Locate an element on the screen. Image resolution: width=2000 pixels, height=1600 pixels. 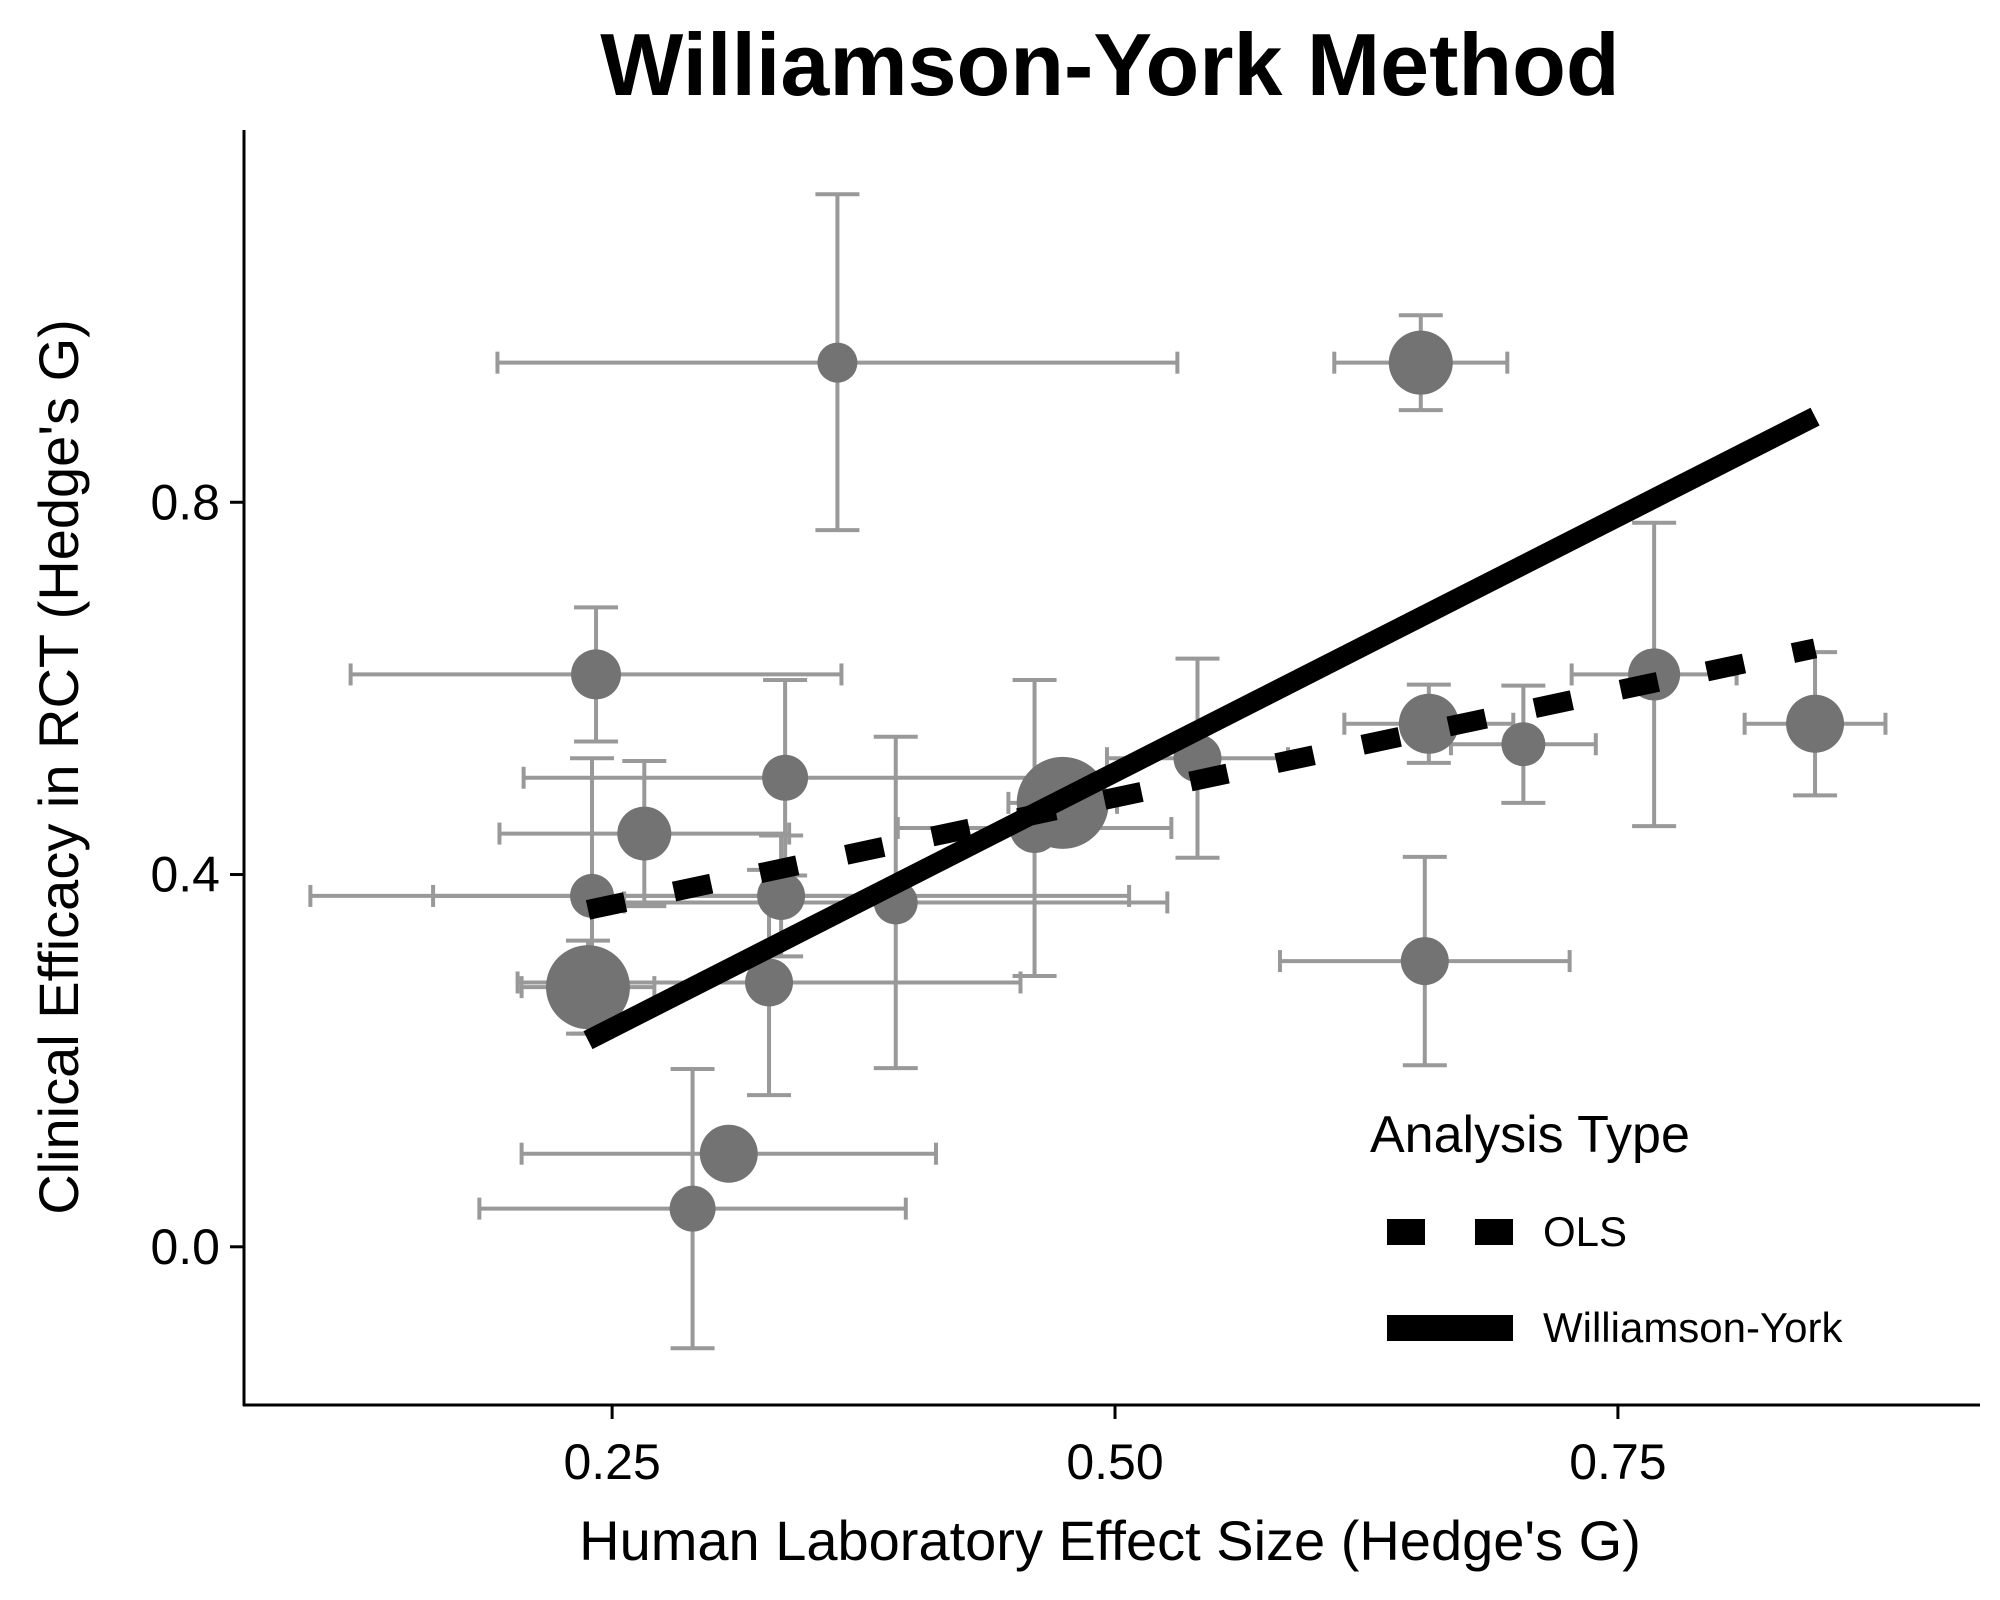
legend: Analysis Type OLS Williamson-York is located at coordinates (1607, 1228).